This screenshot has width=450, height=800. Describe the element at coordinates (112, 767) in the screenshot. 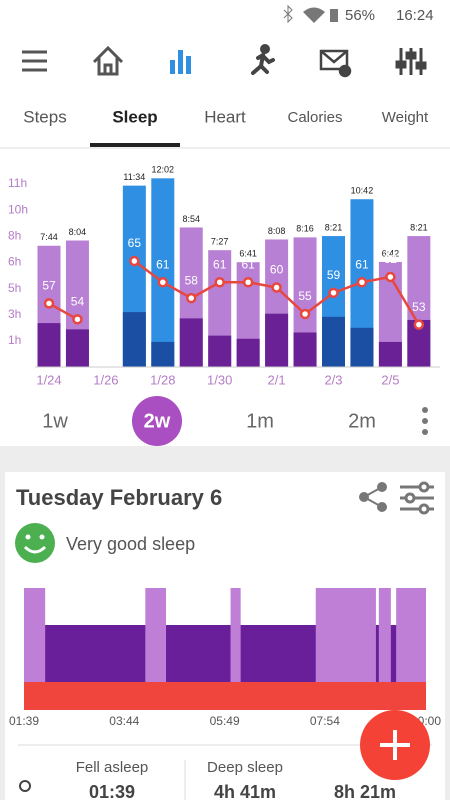

I see `stat-label: Fell asleep` at that location.